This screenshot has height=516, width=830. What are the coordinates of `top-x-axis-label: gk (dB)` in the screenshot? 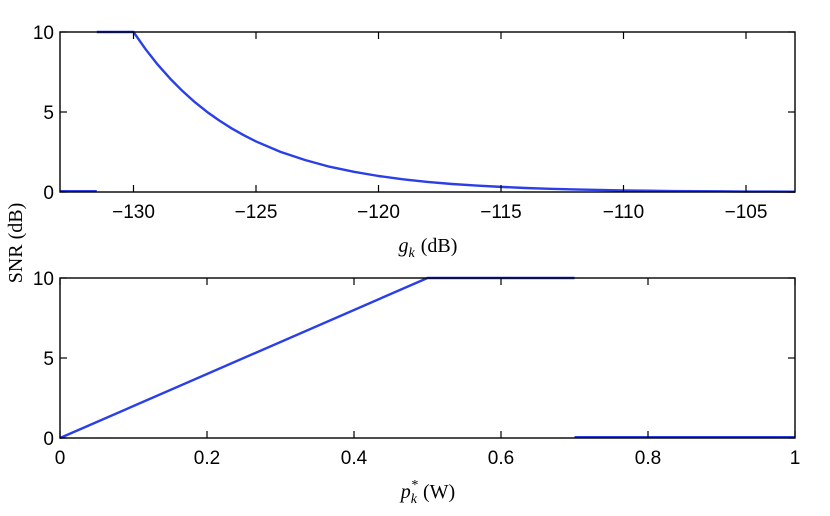 It's located at (428, 248).